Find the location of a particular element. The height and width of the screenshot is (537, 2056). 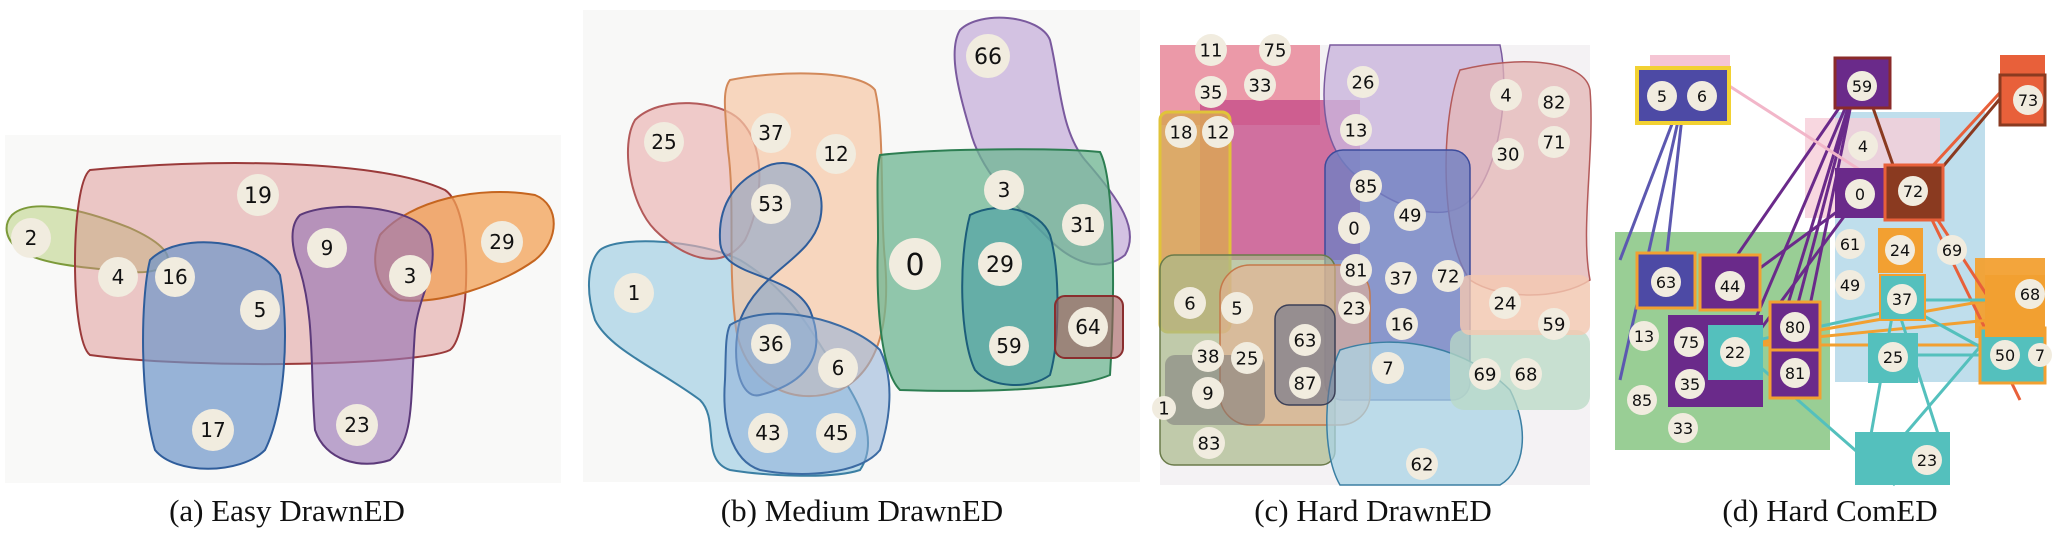

node-label: 75 is located at coordinates (1275, 50).